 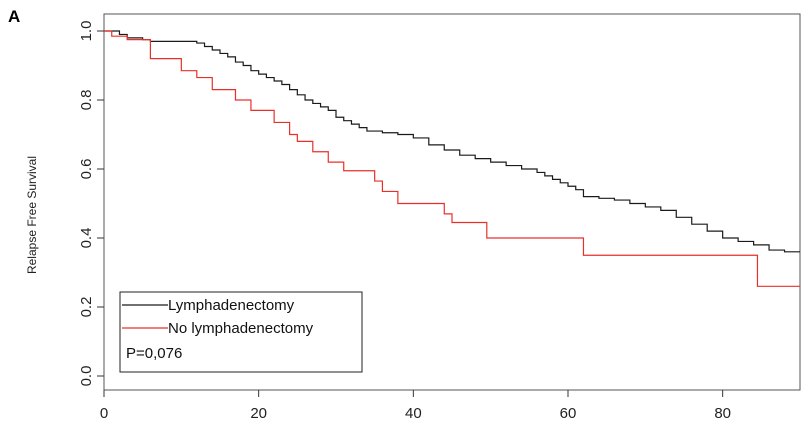 I want to click on x-tick-label: 80, so click(x=722, y=413).